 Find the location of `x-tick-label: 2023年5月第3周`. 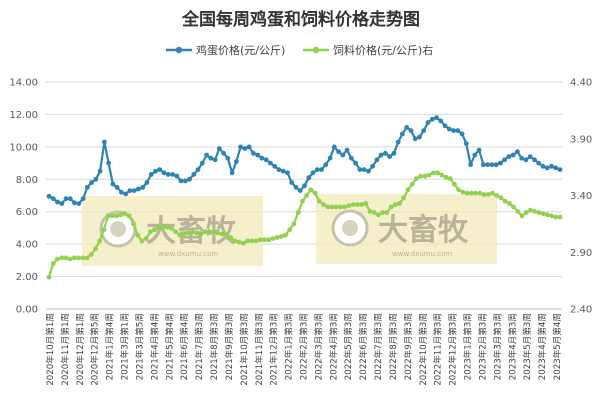

x-tick-label: 2023年5月第3周 is located at coordinates (527, 346).